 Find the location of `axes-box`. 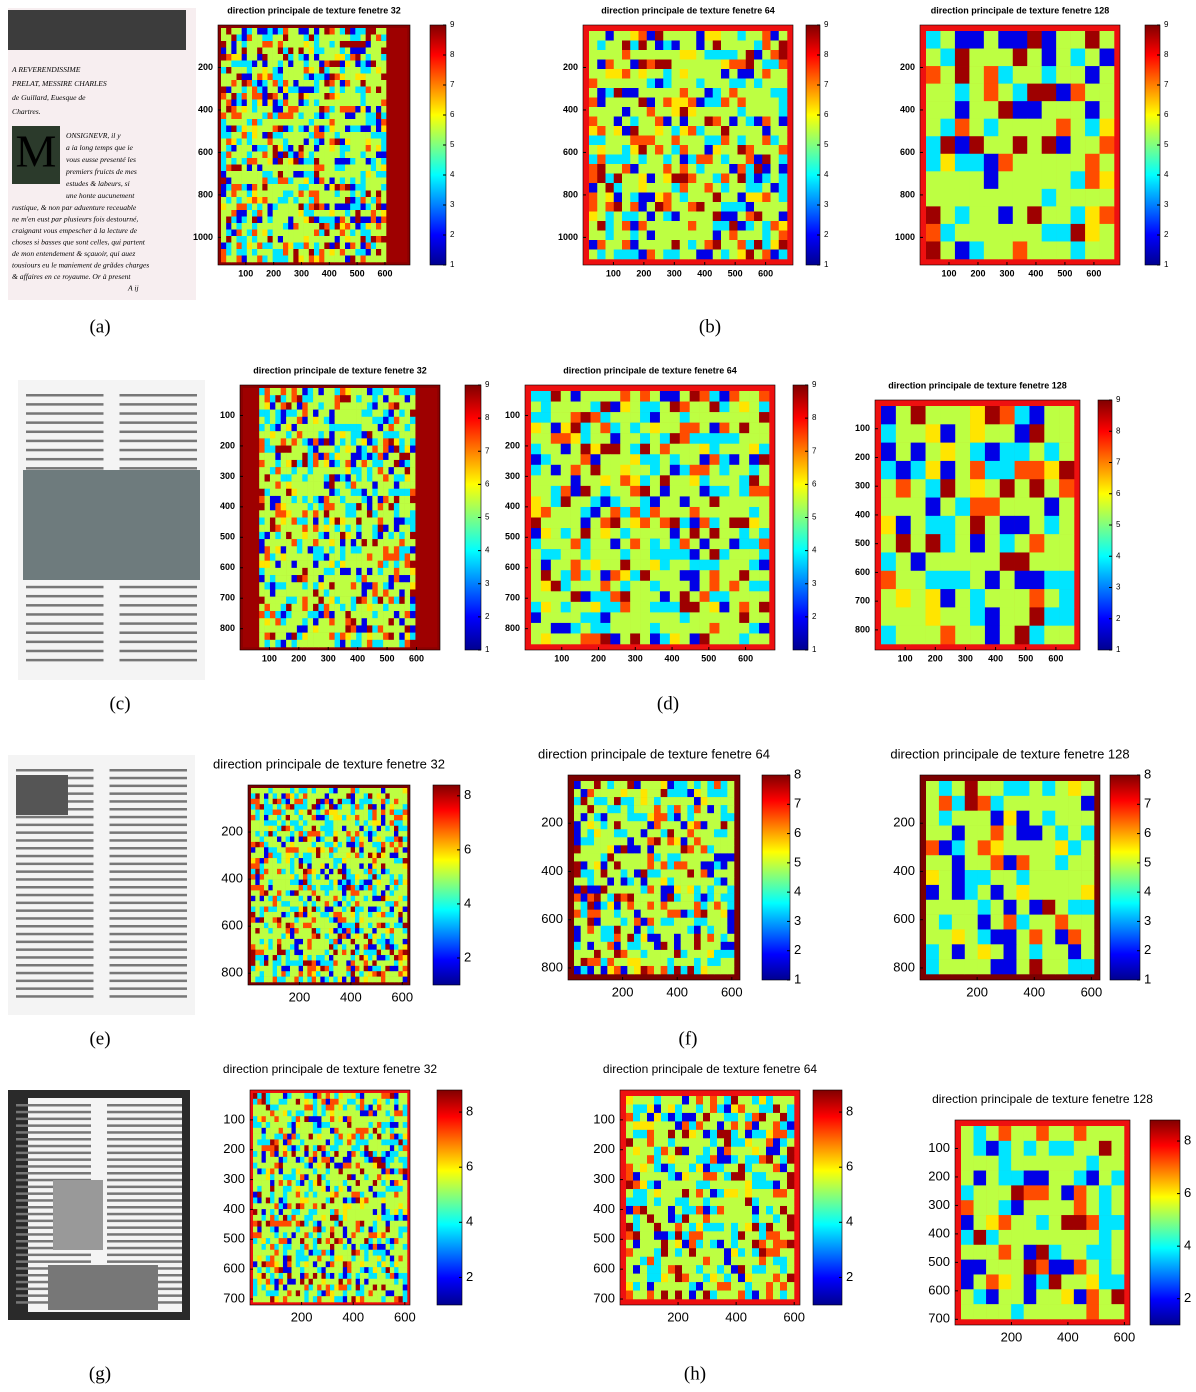

axes-box is located at coordinates (314, 145).